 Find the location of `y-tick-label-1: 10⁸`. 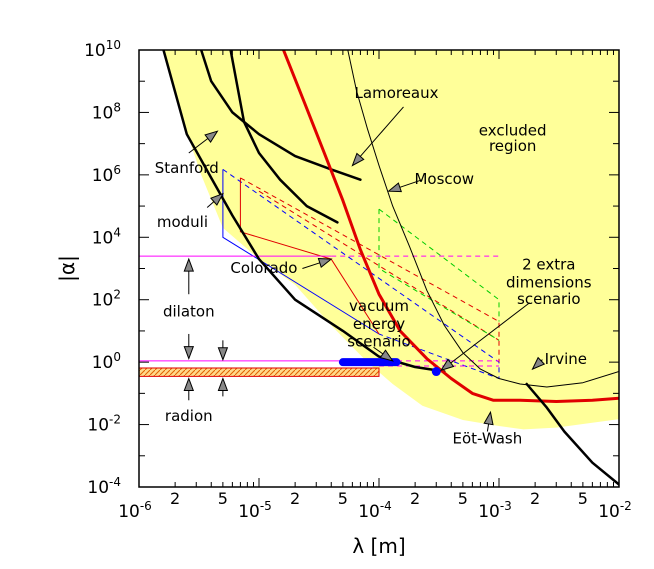

y-tick-label-1: 10⁸ is located at coordinates (106, 111).